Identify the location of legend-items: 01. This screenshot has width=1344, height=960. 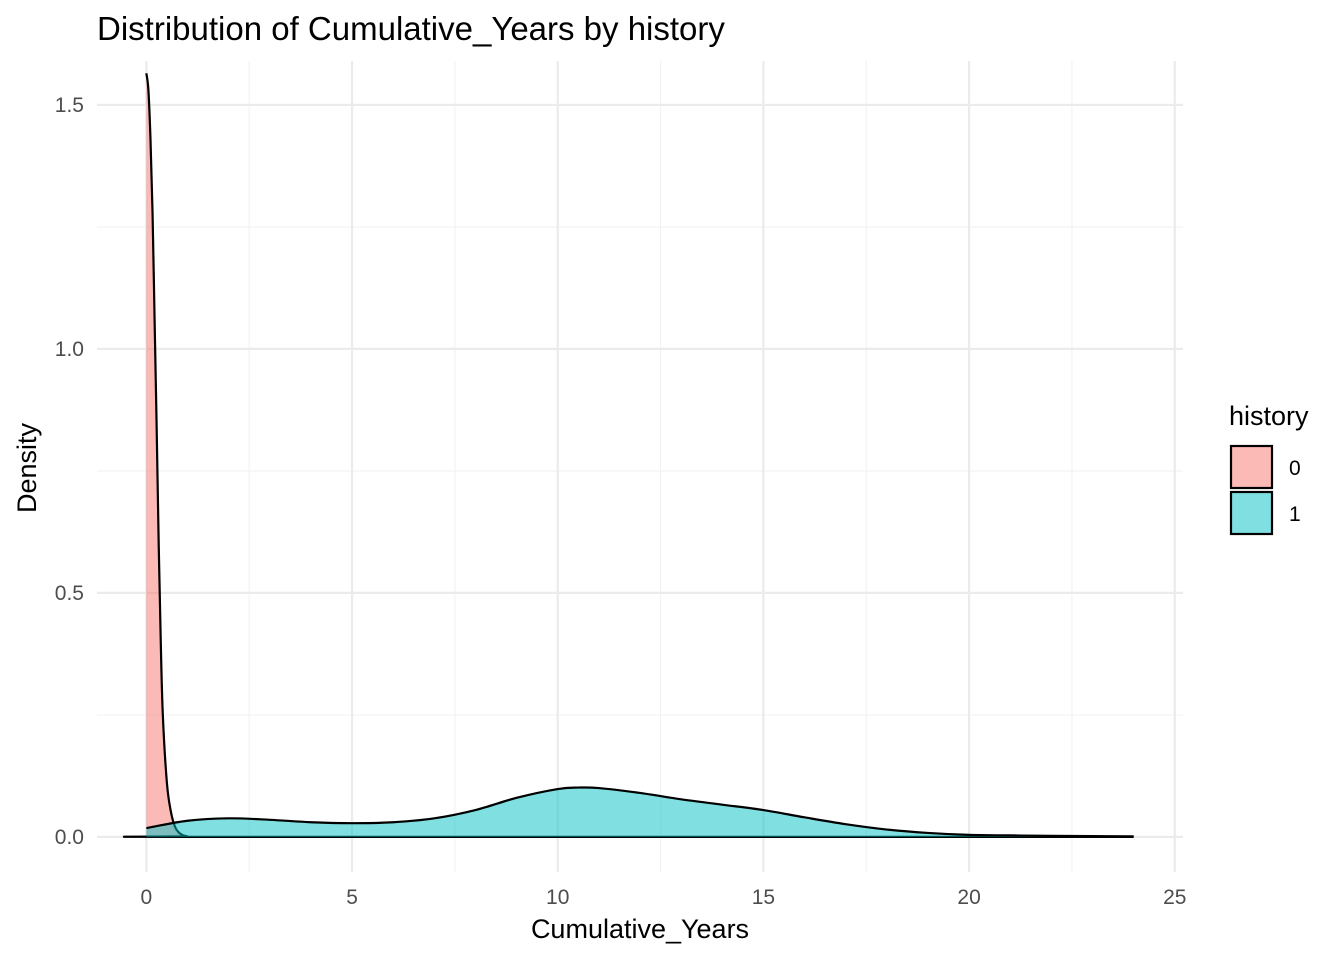
(1265, 490).